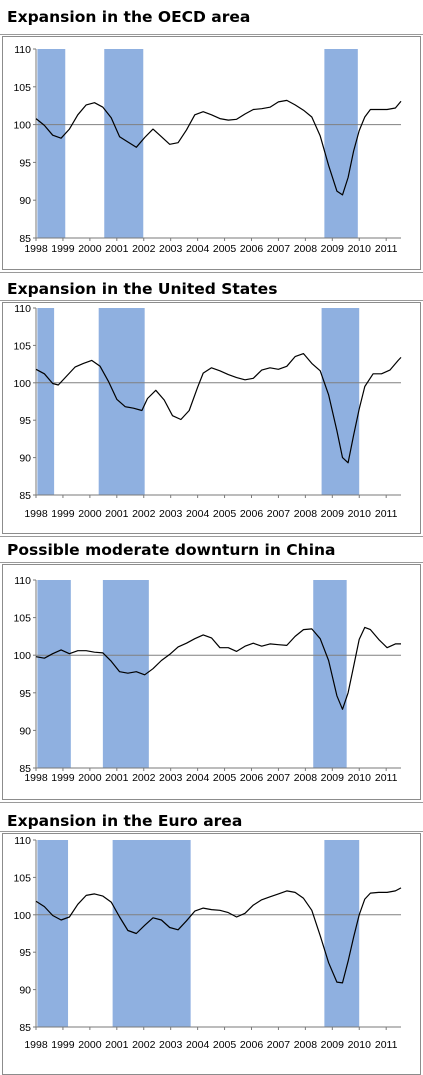 This screenshot has width=423, height=1075. What do you see at coordinates (171, 778) in the screenshot?
I see `x-tick-label: 2003` at bounding box center [171, 778].